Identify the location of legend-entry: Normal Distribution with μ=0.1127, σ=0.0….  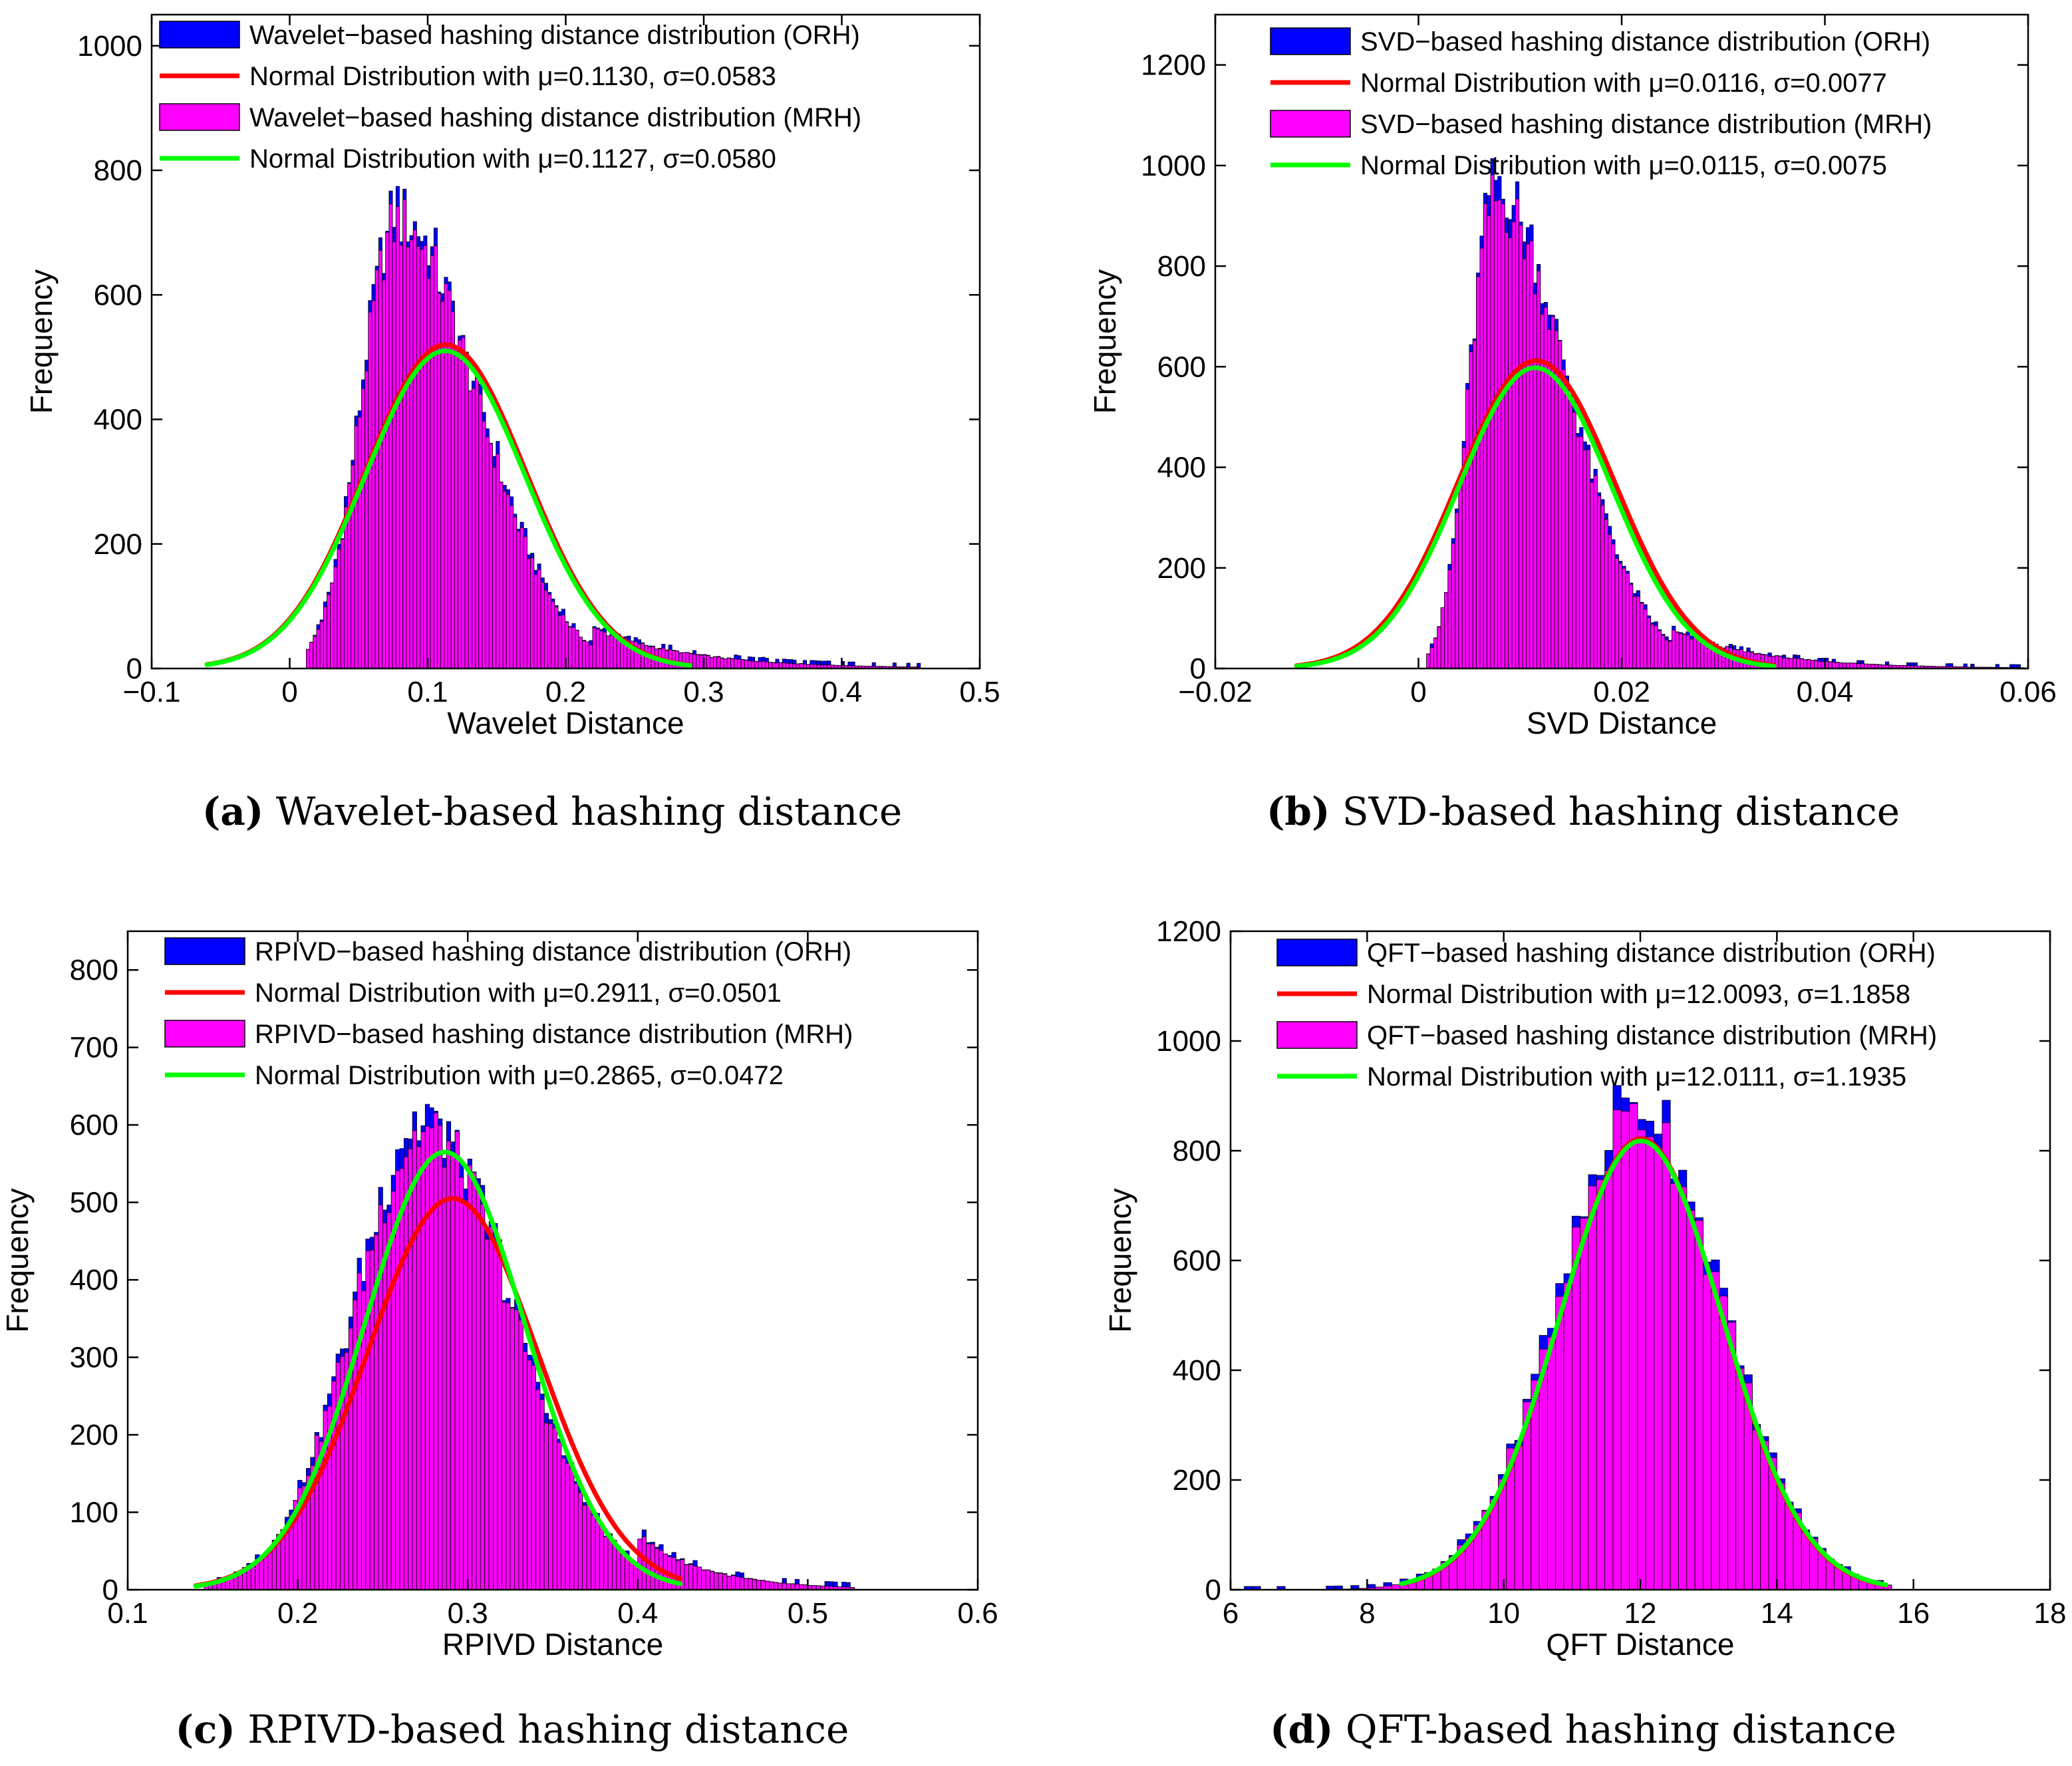
(512, 159).